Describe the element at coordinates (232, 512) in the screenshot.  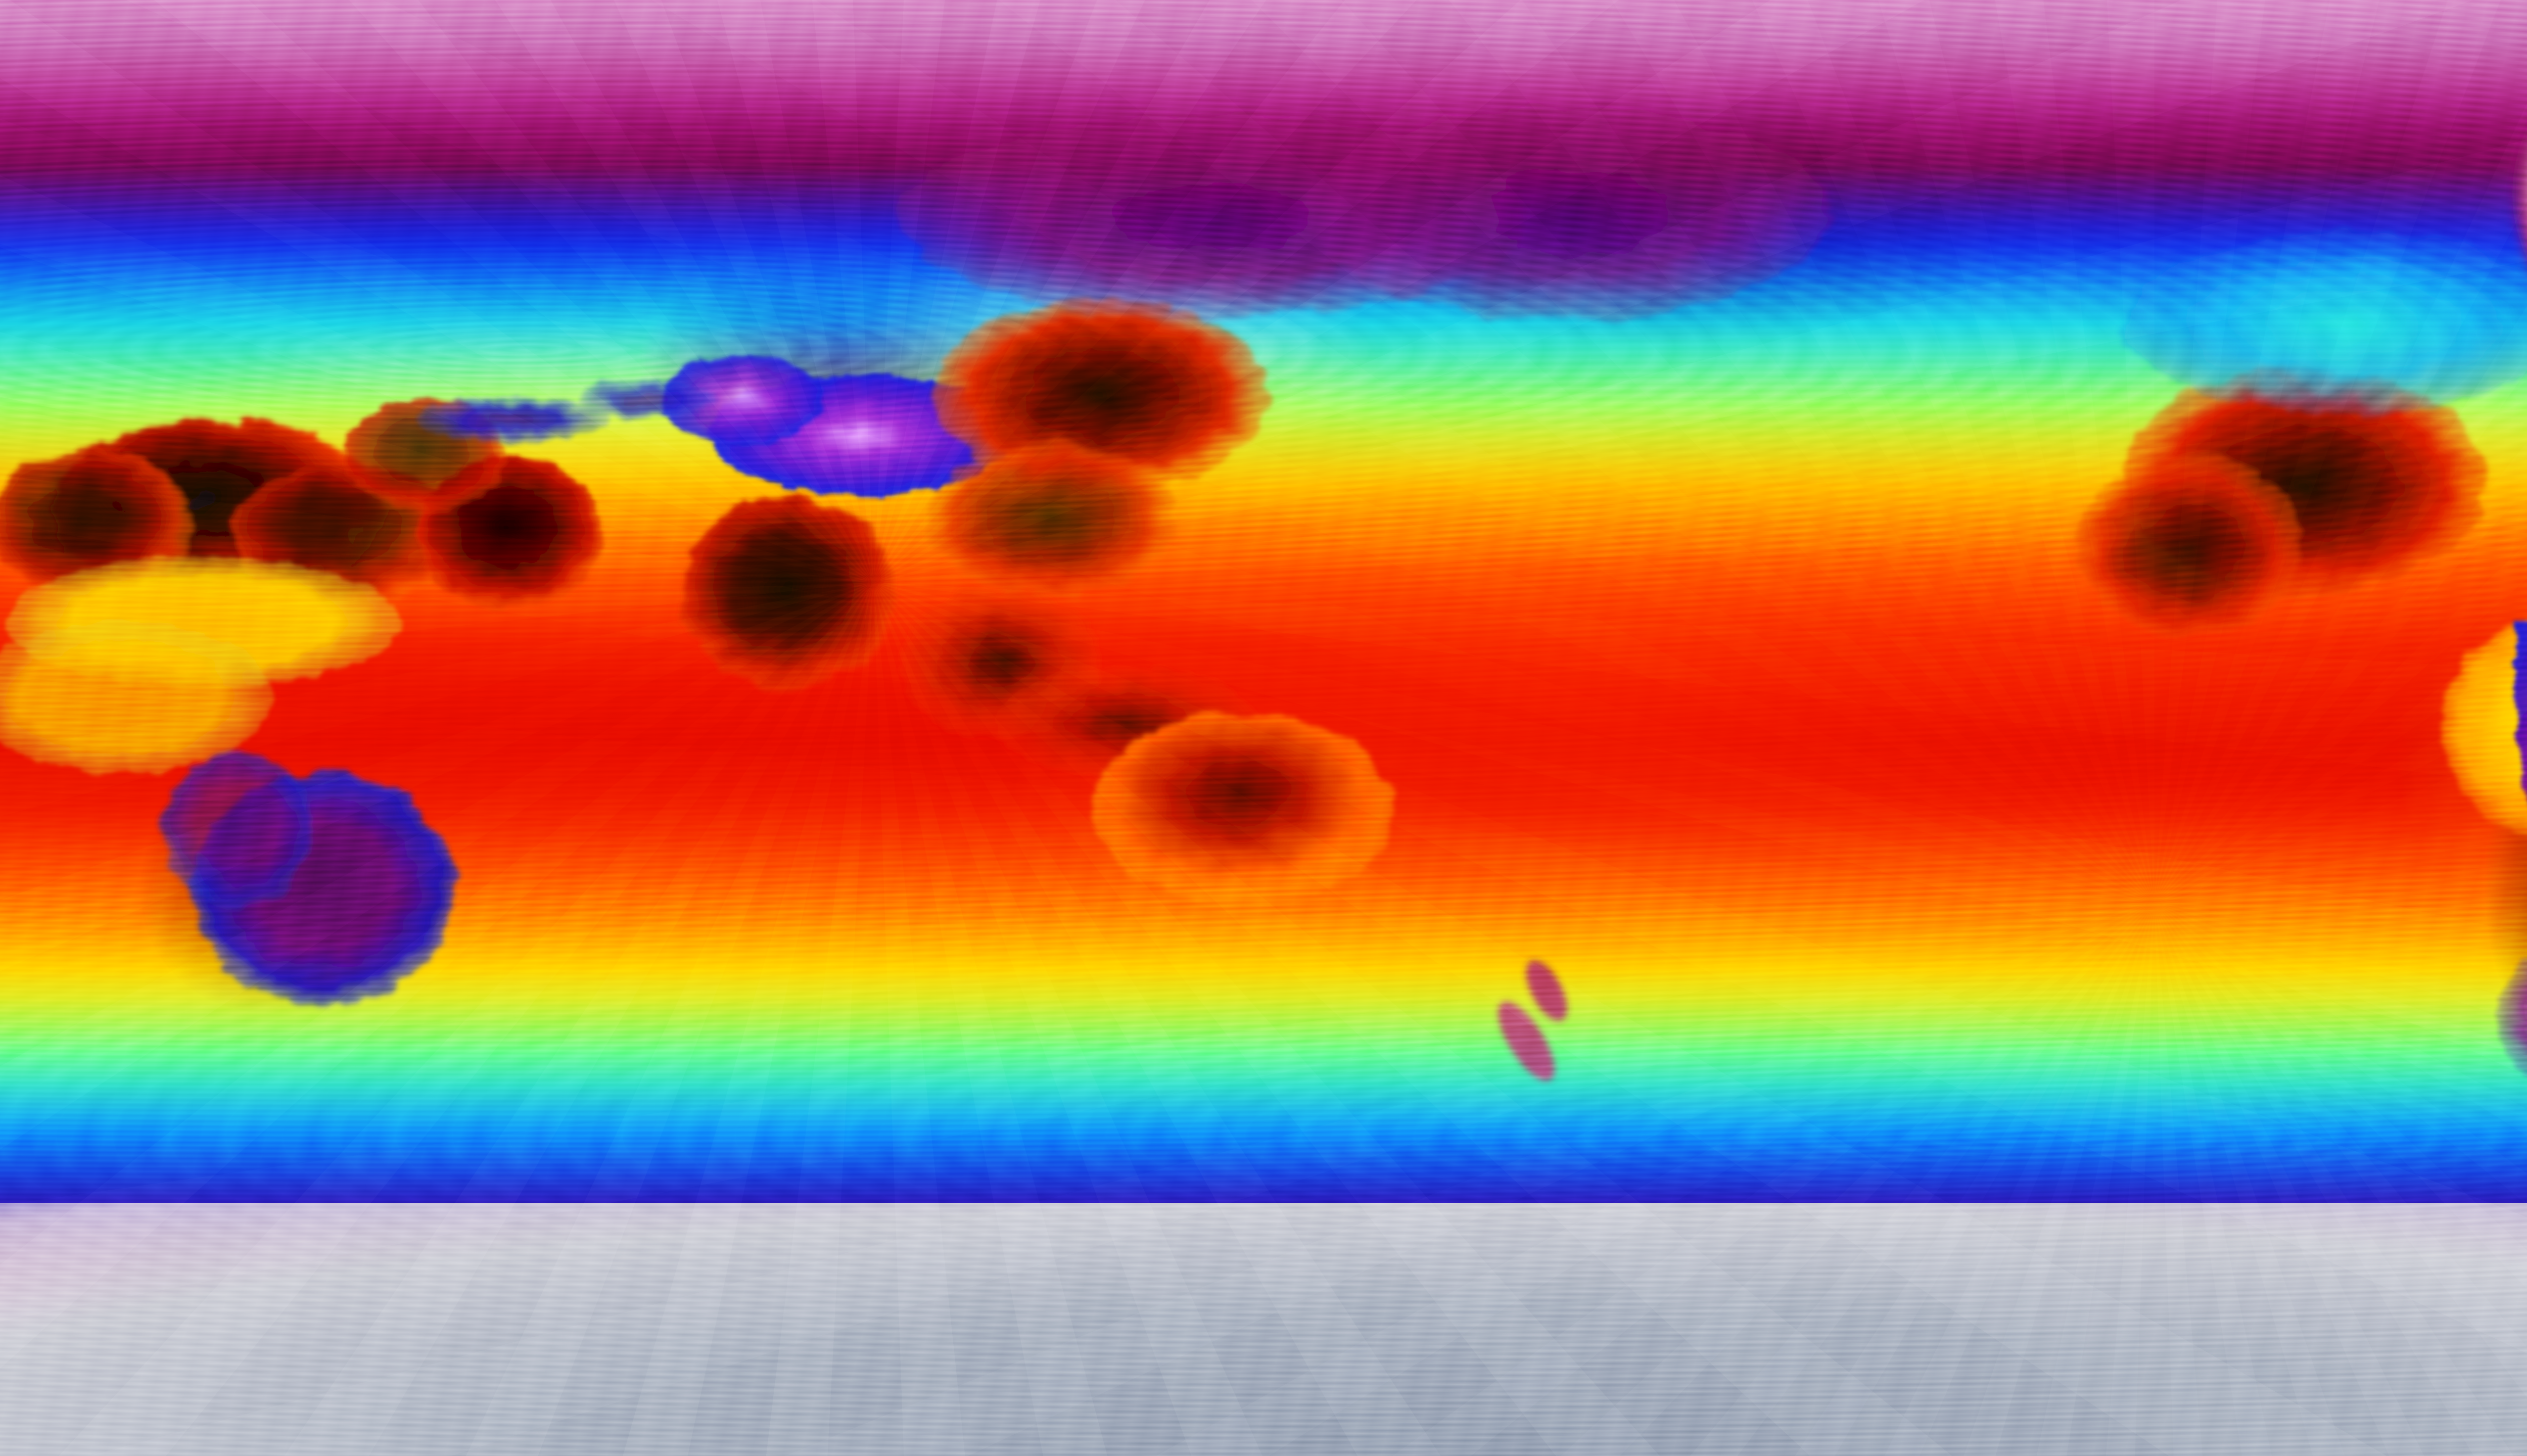
I see `landmass-sahara` at that location.